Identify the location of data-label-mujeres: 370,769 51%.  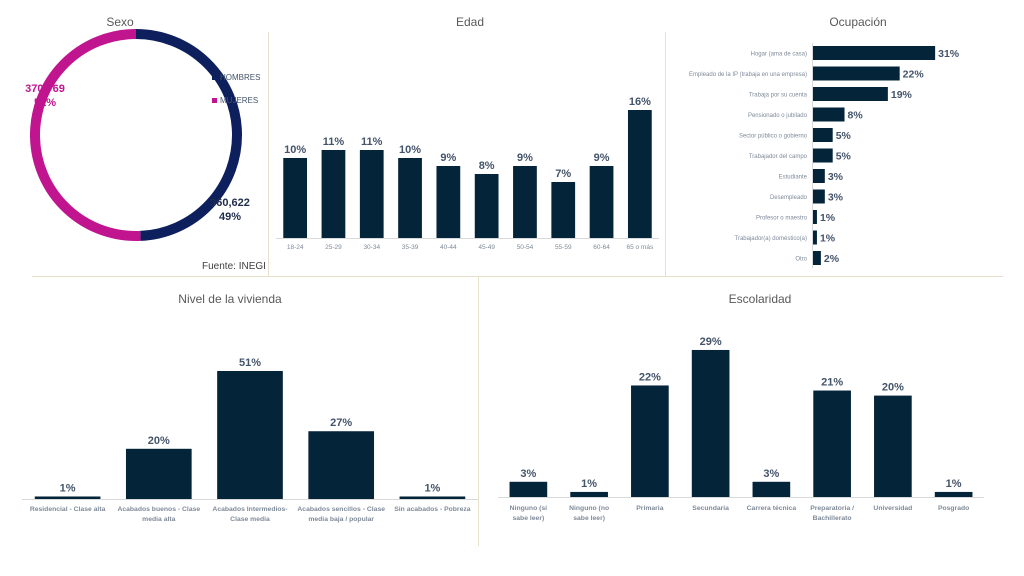
(45, 96).